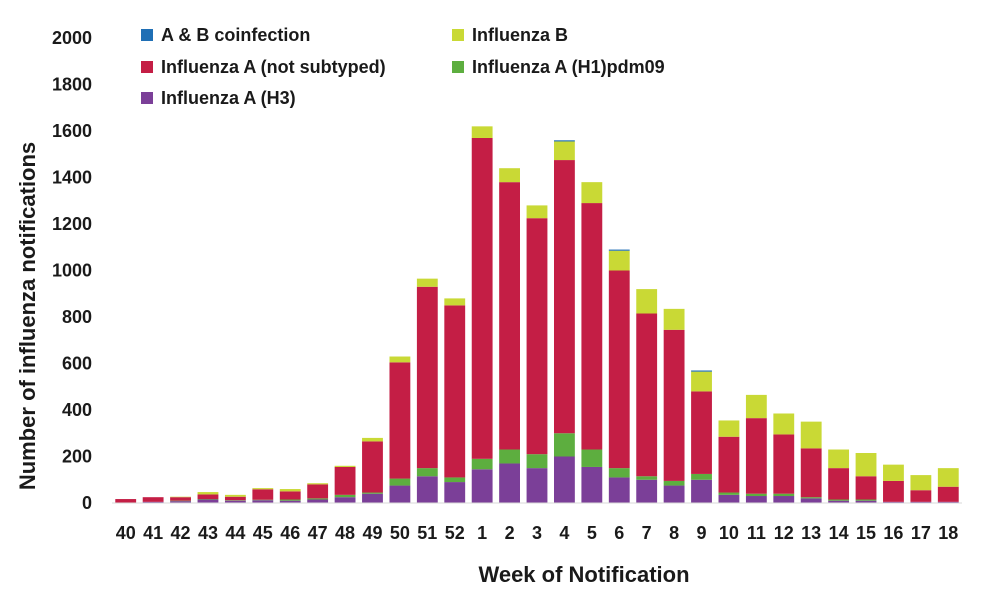 This screenshot has width=981, height=591. I want to click on x-tick-label: 5, so click(592, 533).